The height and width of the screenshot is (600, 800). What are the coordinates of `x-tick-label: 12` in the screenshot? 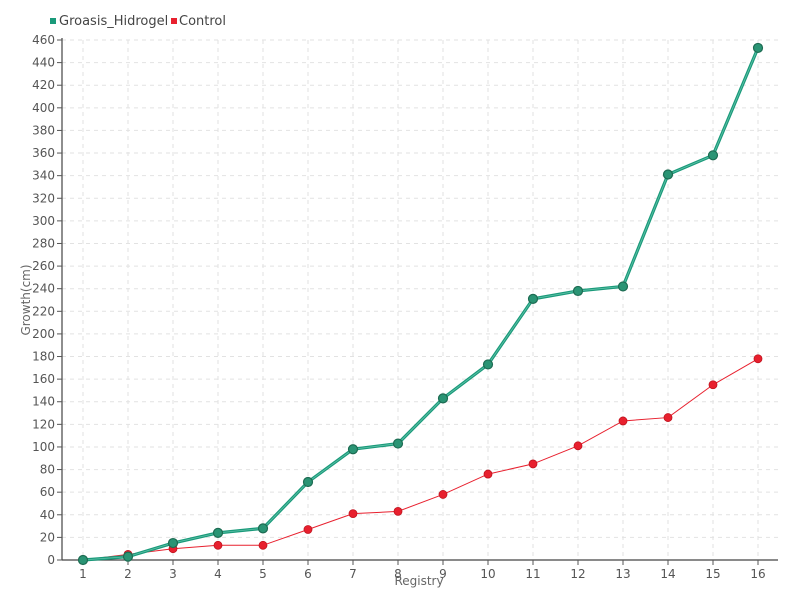 It's located at (577, 574).